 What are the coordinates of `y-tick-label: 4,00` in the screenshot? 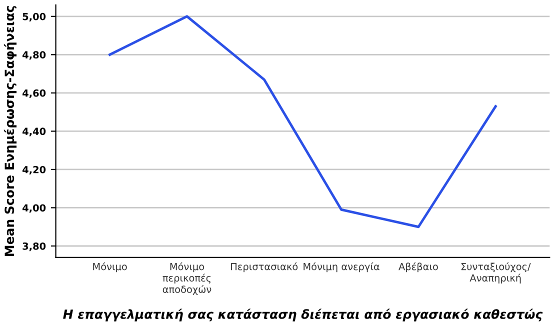 It's located at (34, 208).